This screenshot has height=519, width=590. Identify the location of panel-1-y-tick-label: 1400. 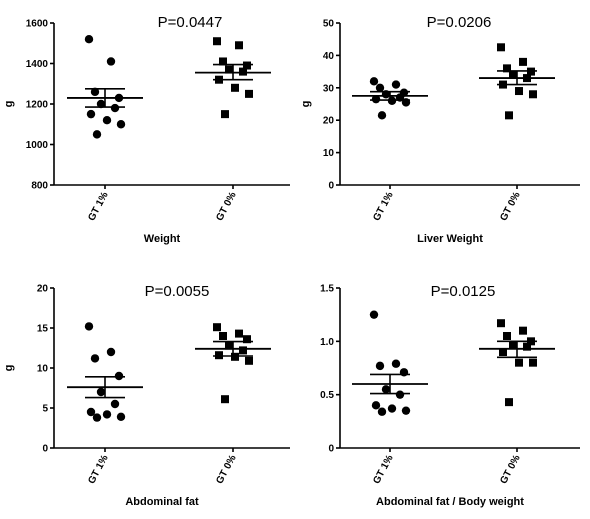
(37, 64).